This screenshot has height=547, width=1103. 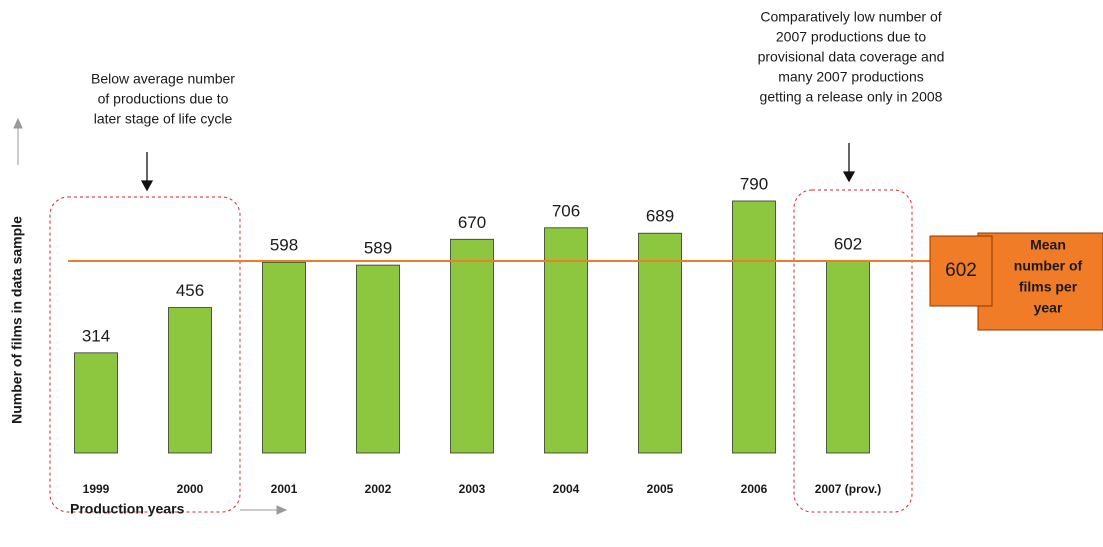 What do you see at coordinates (566, 489) in the screenshot?
I see `x-tick-label: 2004` at bounding box center [566, 489].